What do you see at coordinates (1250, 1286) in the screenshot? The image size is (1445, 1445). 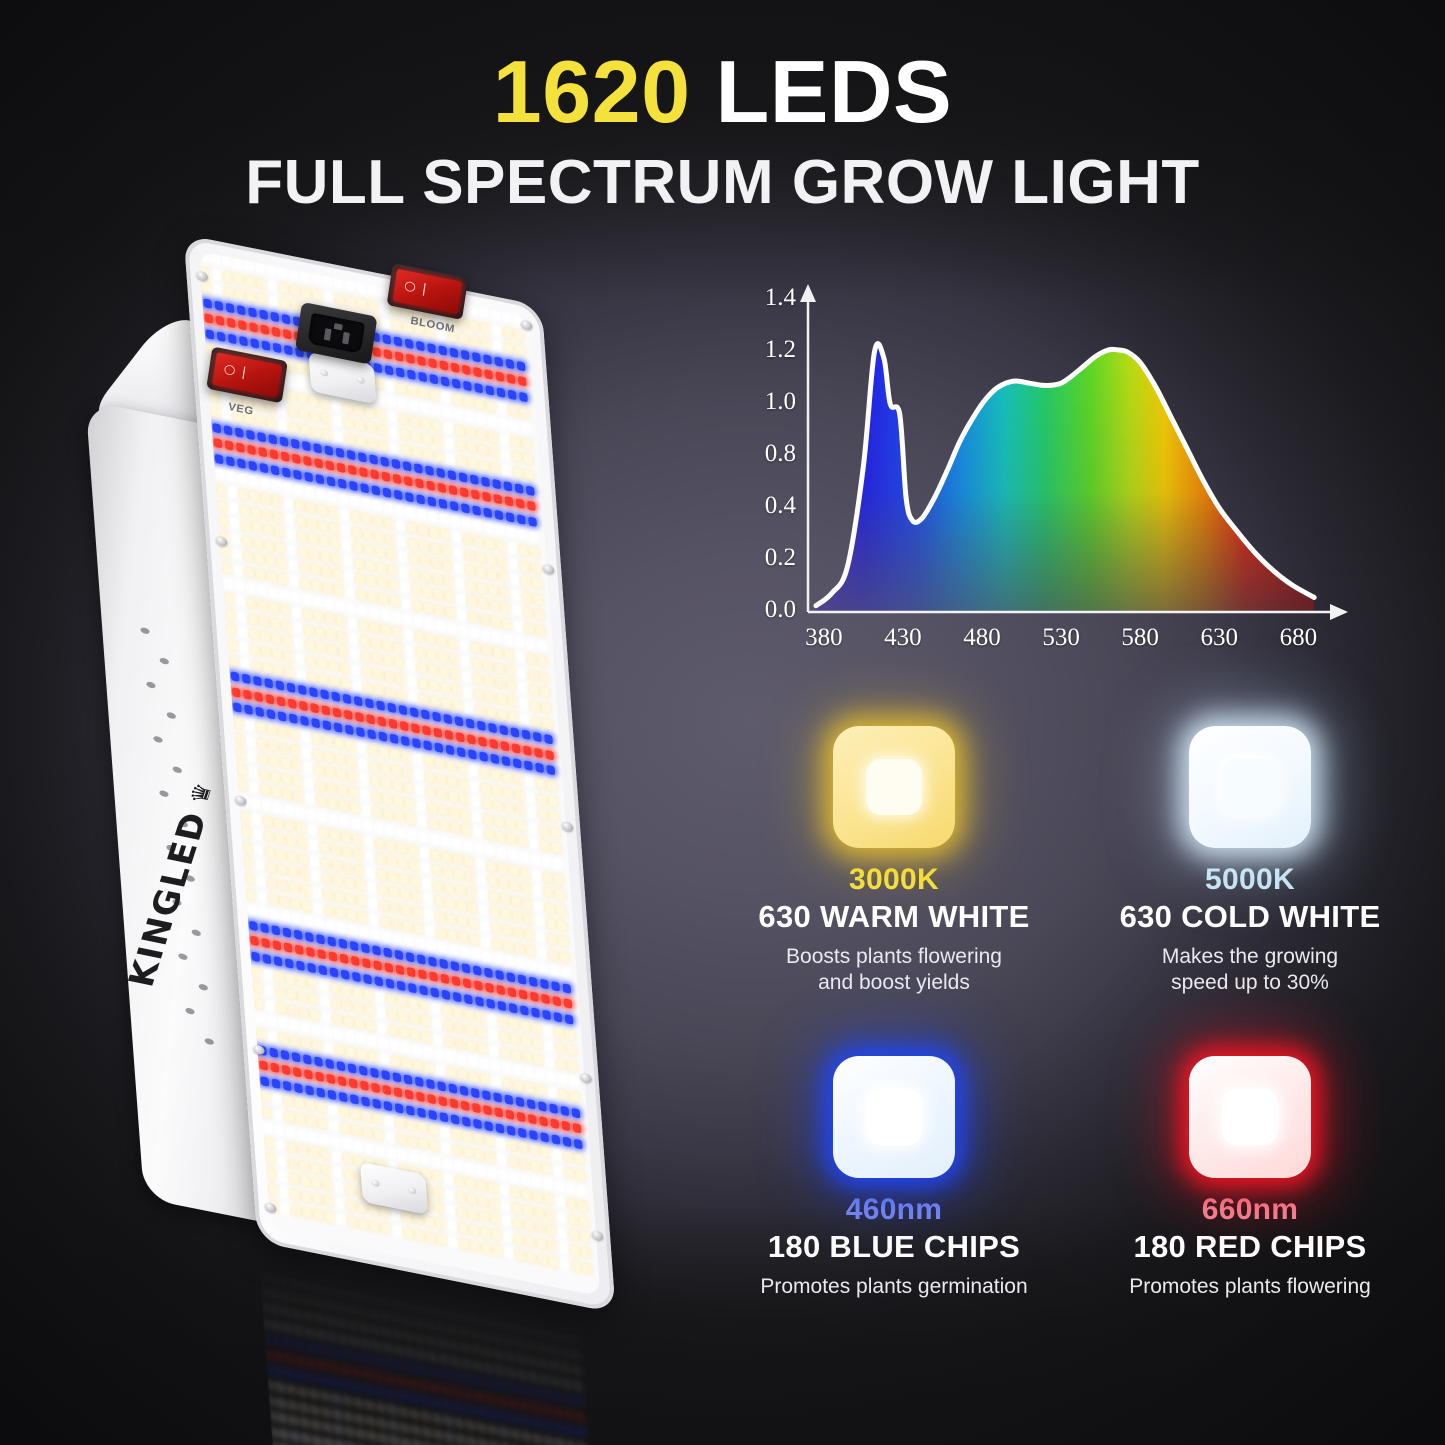 I see `card-desc-red: Promotes plants flowering` at bounding box center [1250, 1286].